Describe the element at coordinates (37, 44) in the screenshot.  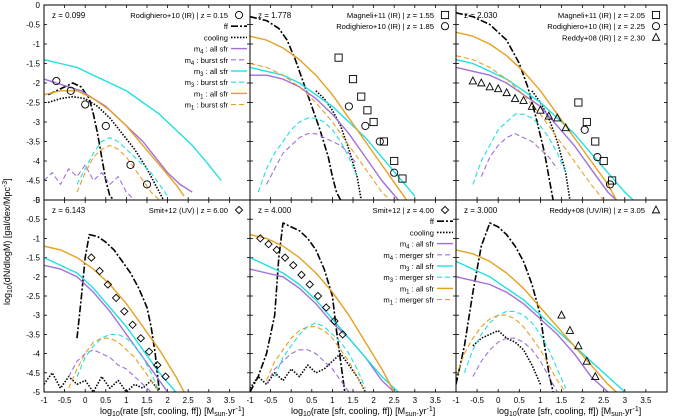
I see `y-tick-label: -1` at that location.